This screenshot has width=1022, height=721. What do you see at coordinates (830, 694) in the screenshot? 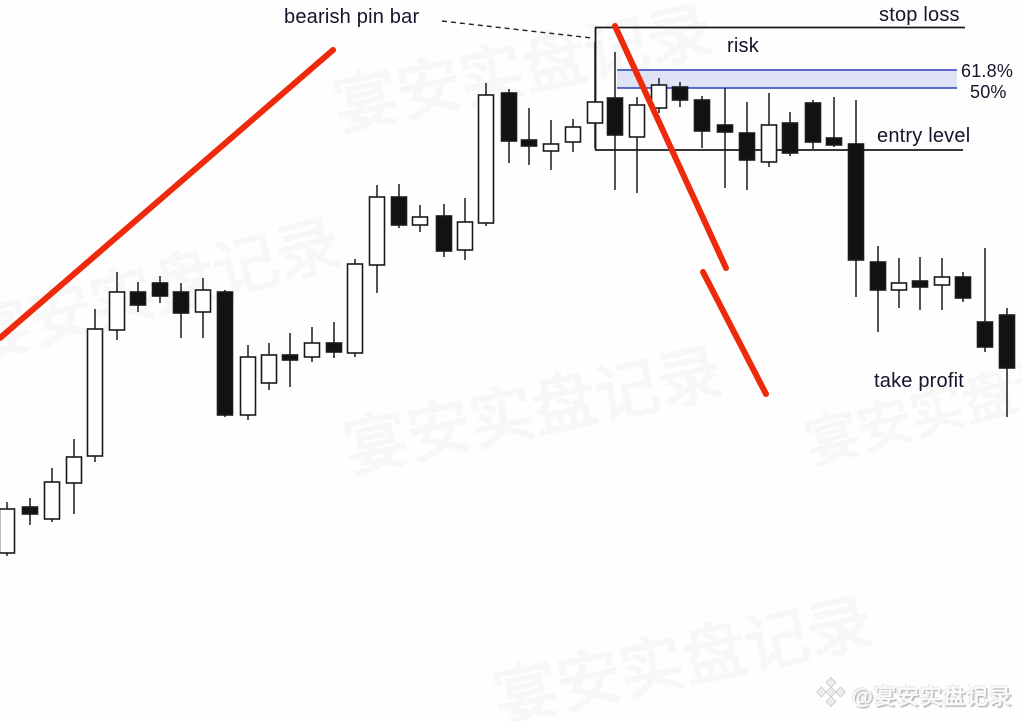
I see `diamond-logo-icon` at bounding box center [830, 694].